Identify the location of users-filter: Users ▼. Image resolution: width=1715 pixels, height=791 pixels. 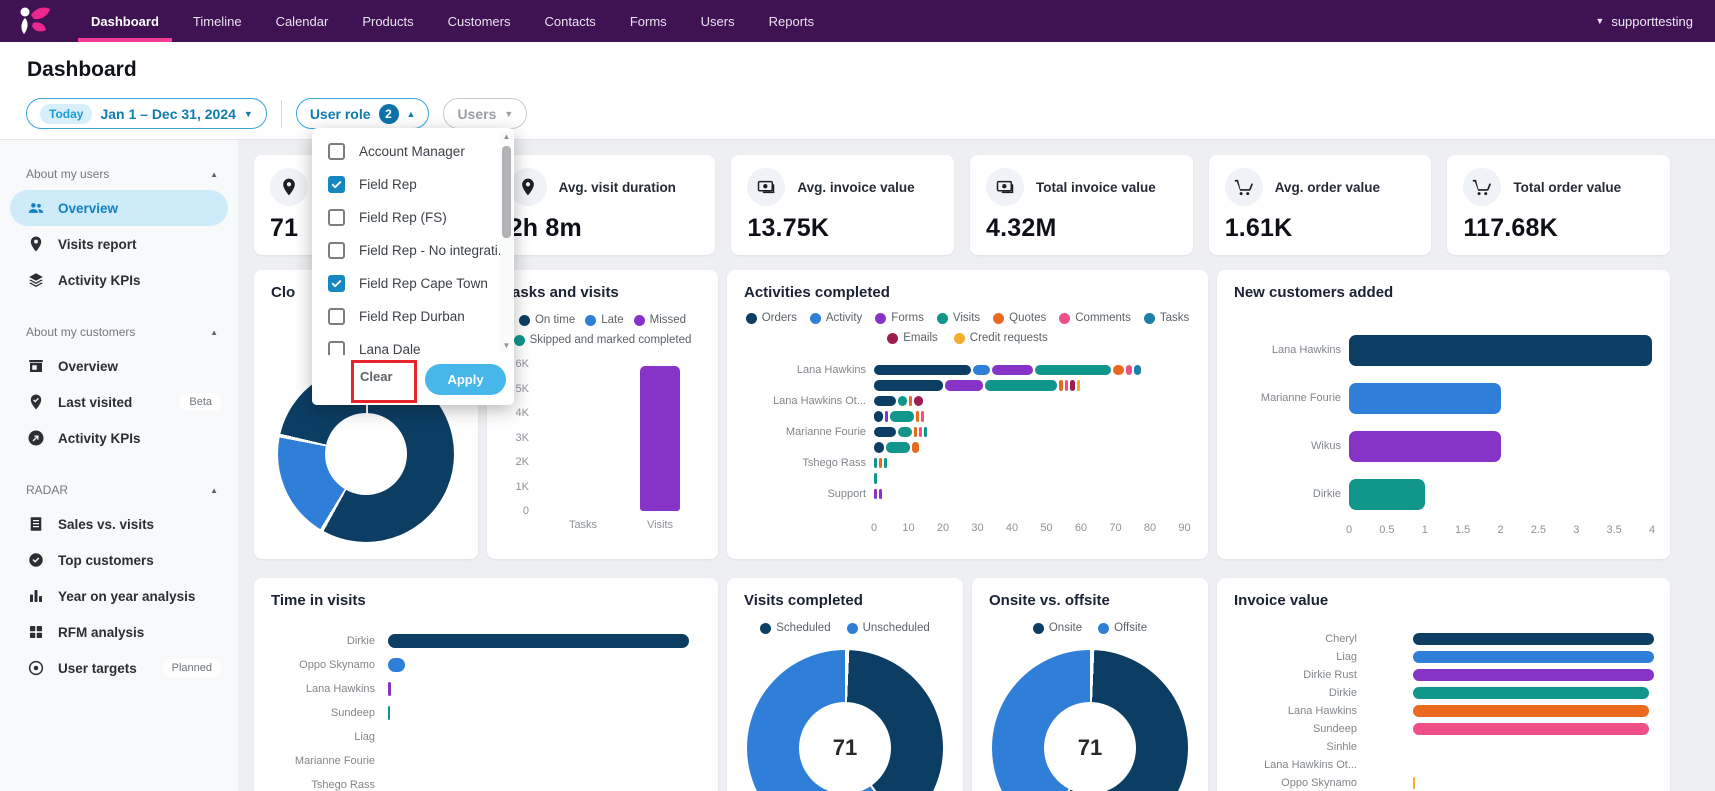
(485, 113).